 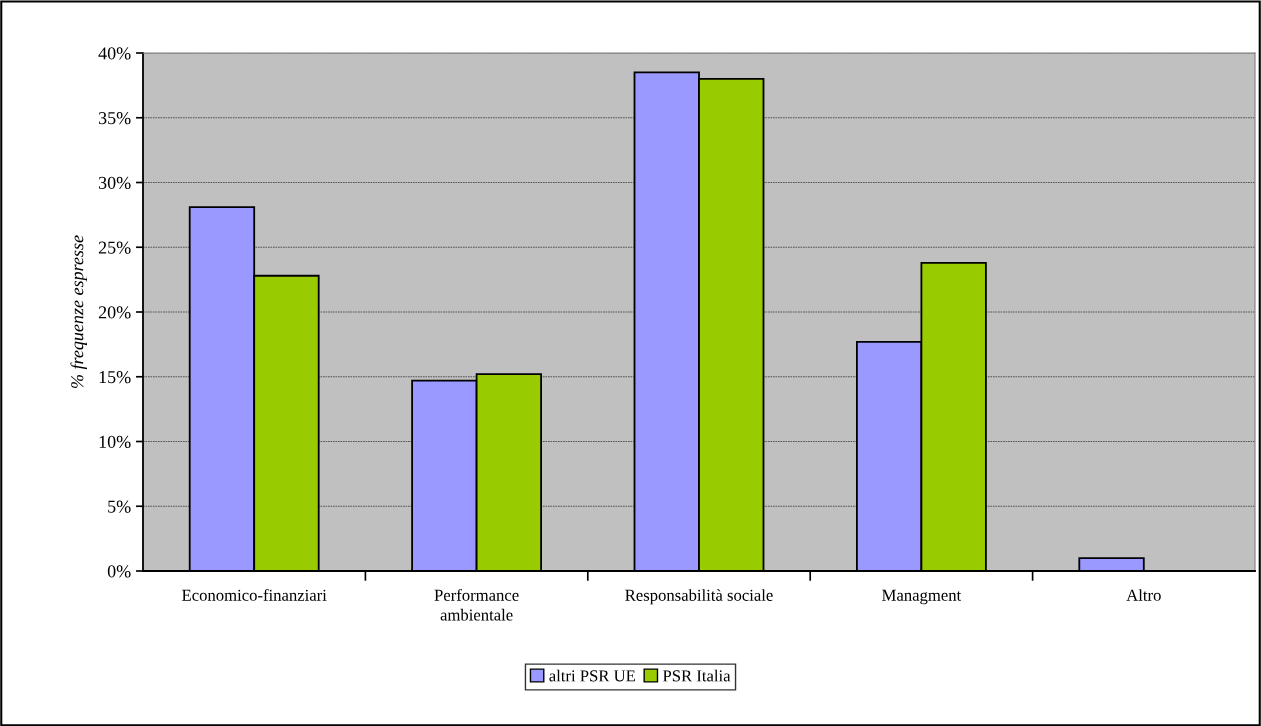 I want to click on x-tick-label: Performance ambientale, so click(x=476, y=604).